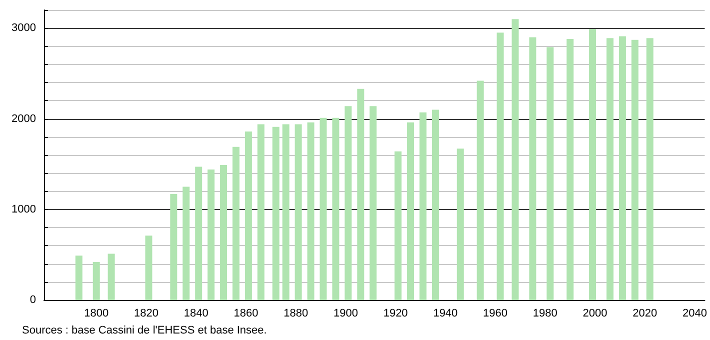  What do you see at coordinates (595, 314) in the screenshot?
I see `x-tick-label: 2000` at bounding box center [595, 314].